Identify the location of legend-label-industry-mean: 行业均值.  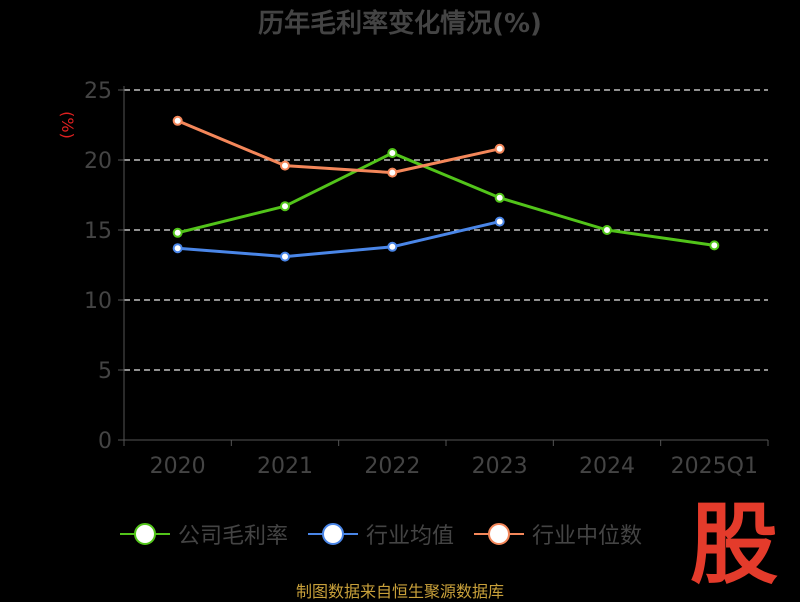
(410, 536).